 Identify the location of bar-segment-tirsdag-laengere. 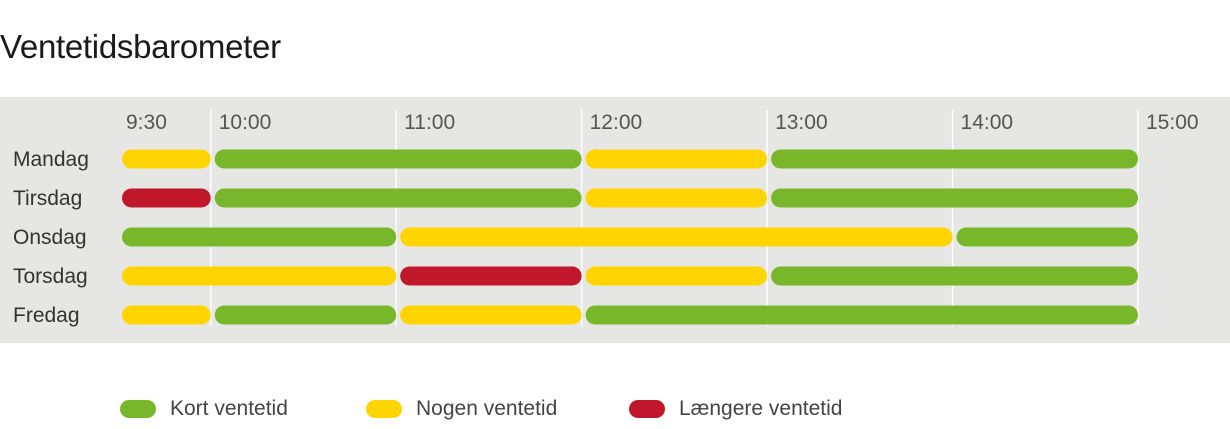
(166, 198).